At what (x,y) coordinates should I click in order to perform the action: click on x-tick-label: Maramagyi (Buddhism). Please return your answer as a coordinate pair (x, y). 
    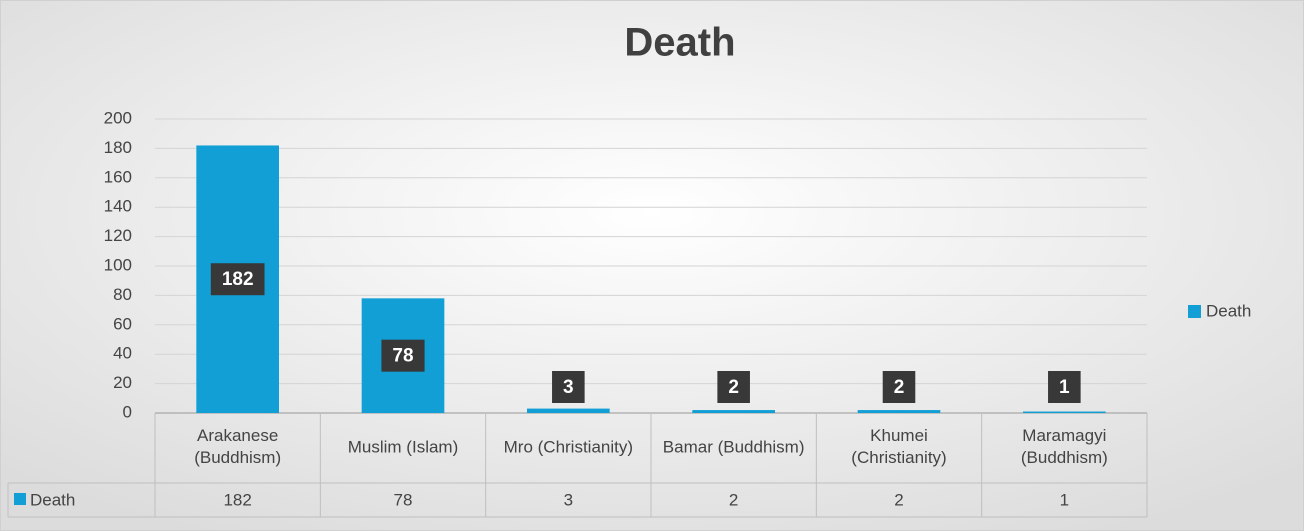
    Looking at the image, I should click on (1064, 446).